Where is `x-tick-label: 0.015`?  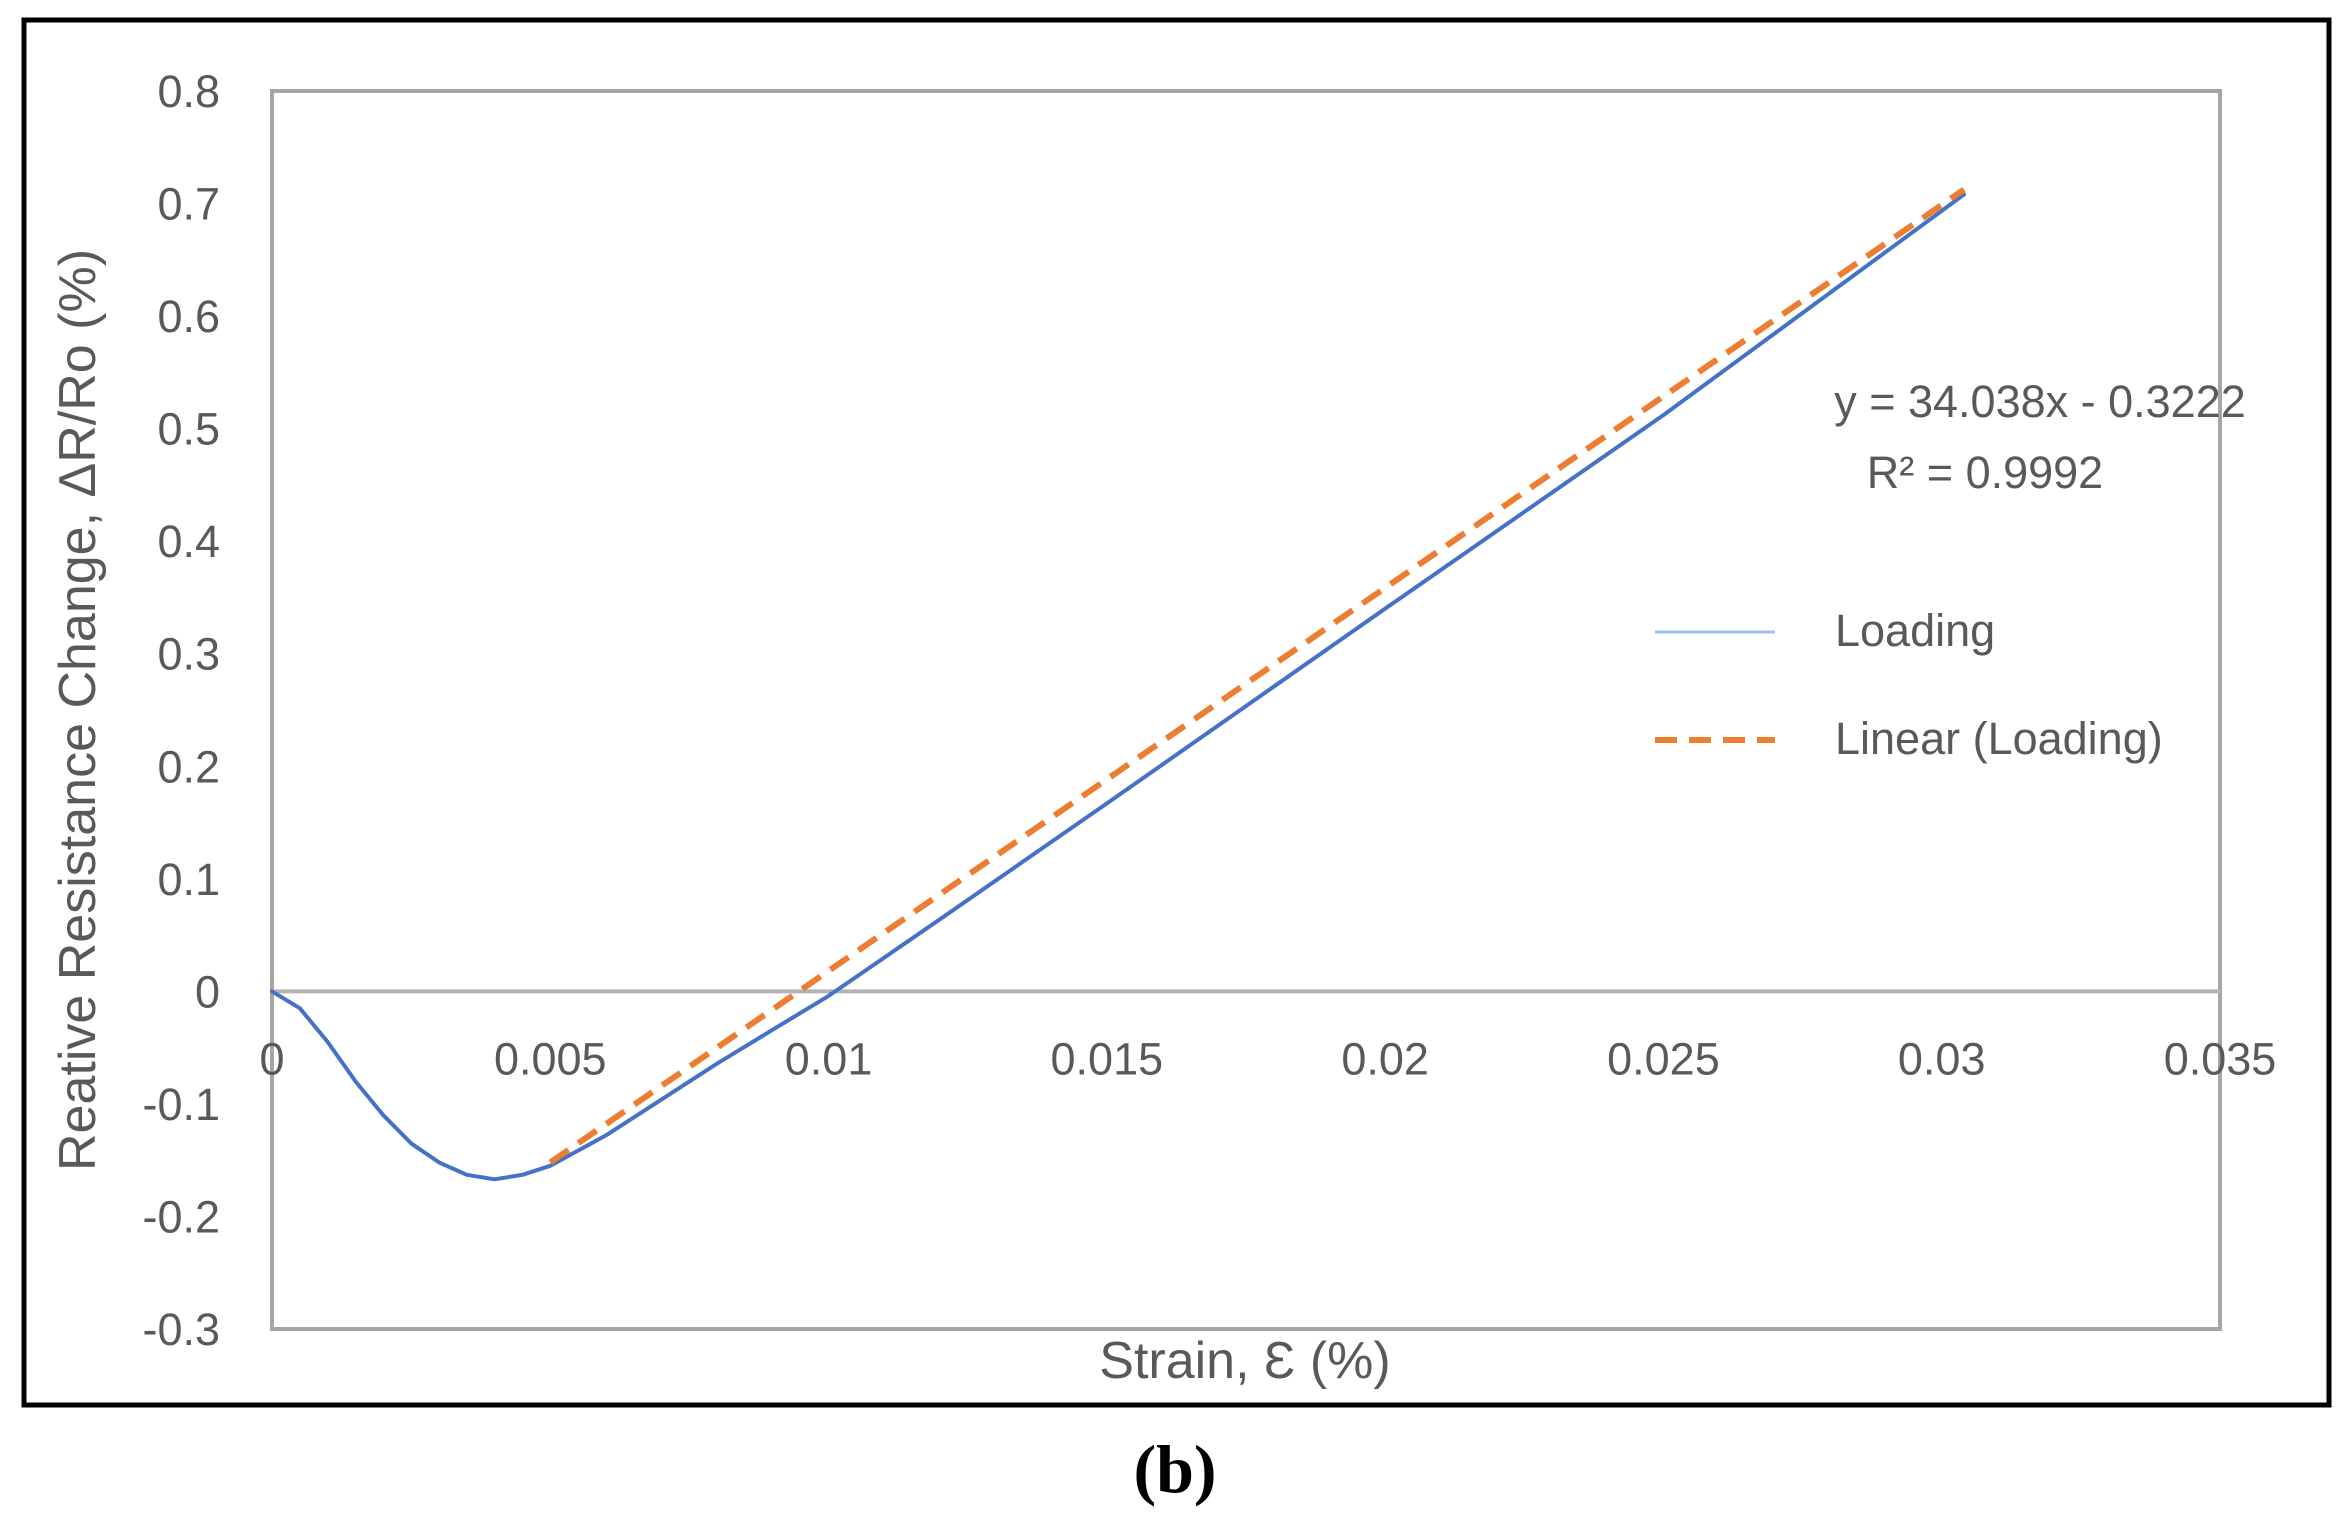 x-tick-label: 0.015 is located at coordinates (1107, 1058).